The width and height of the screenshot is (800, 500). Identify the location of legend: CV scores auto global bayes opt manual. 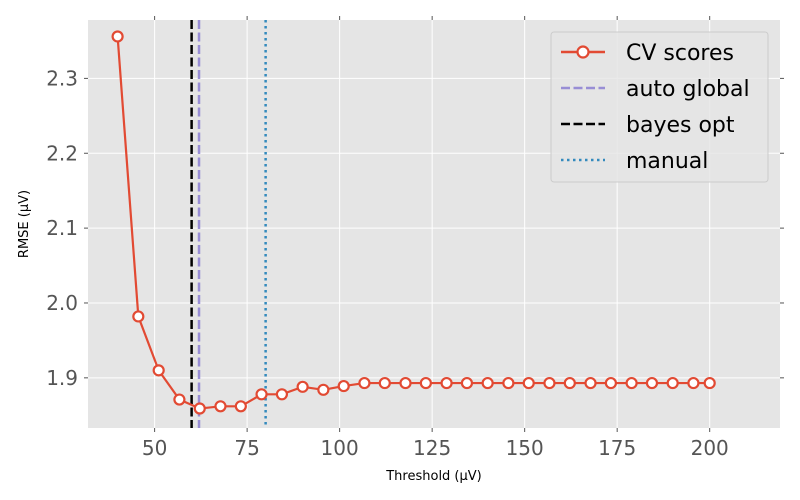
(659, 107).